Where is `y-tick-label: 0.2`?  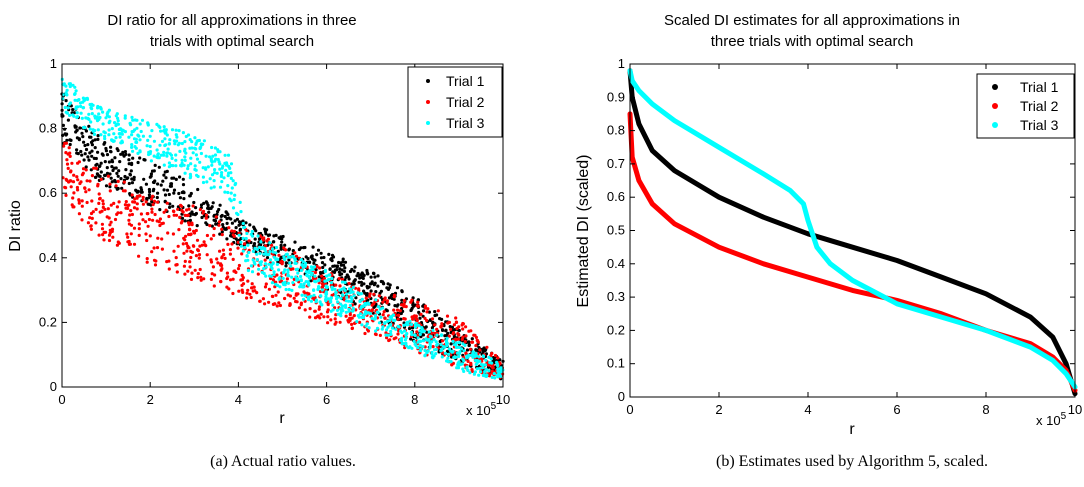
y-tick-label: 0.2 is located at coordinates (616, 329).